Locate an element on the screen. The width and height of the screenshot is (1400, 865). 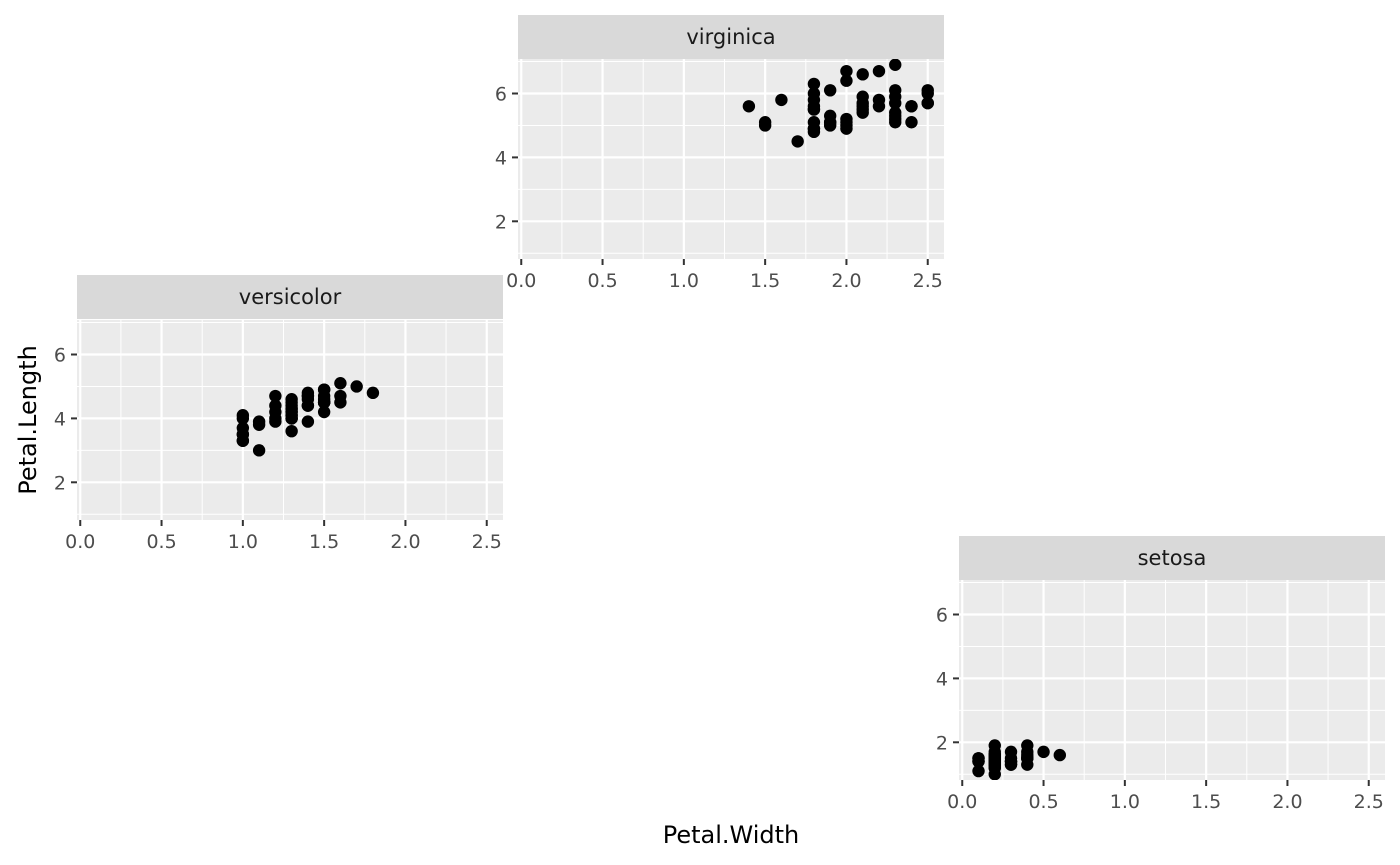
panel-setosa: setosa 0.0 0.5 1.0 1.5 2.0 2.5 2 4 6 is located at coordinates (1160, 674).